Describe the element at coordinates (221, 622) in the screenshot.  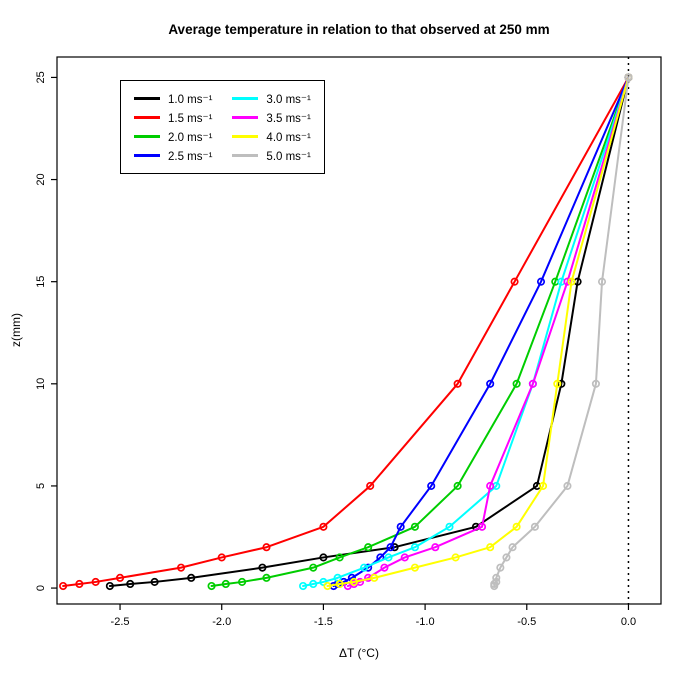
I see `x-tick-label: -2.0` at that location.